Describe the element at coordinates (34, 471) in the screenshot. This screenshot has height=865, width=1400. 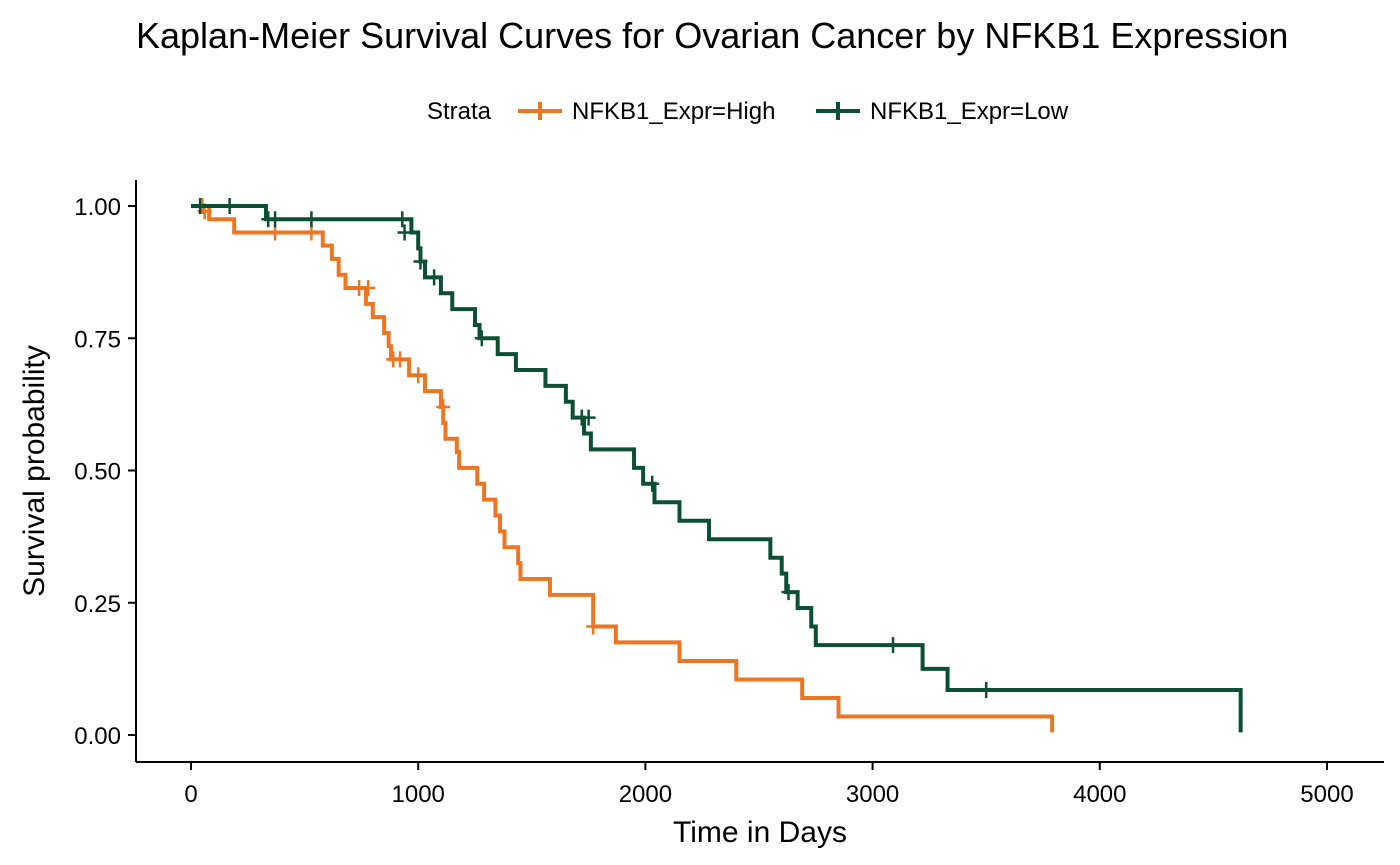
I see `y-axis-title: Survival probability` at that location.